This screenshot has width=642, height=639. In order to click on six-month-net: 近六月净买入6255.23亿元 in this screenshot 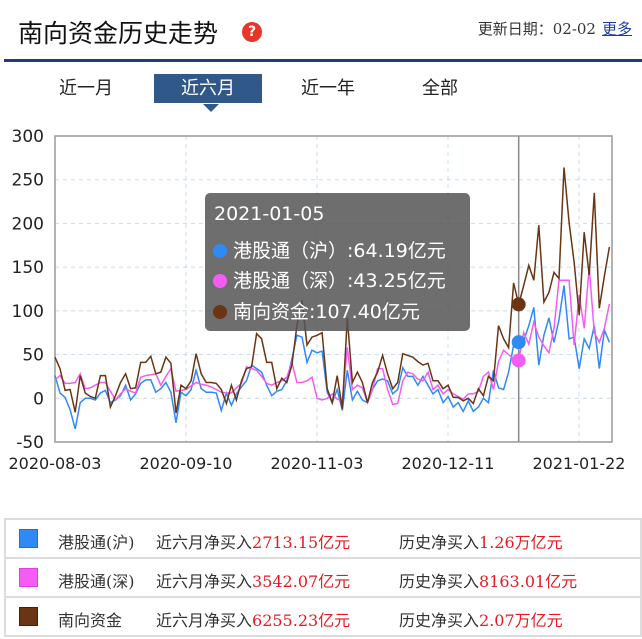, I will do `click(253, 619)`.